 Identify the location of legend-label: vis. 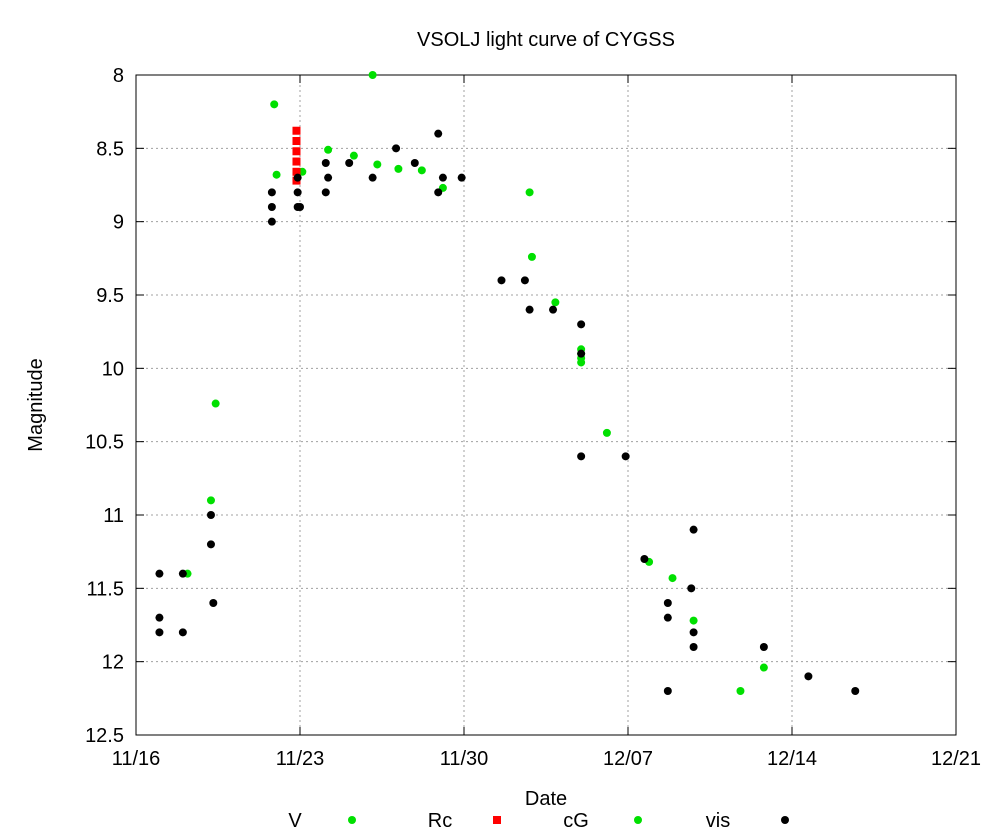
(718, 821).